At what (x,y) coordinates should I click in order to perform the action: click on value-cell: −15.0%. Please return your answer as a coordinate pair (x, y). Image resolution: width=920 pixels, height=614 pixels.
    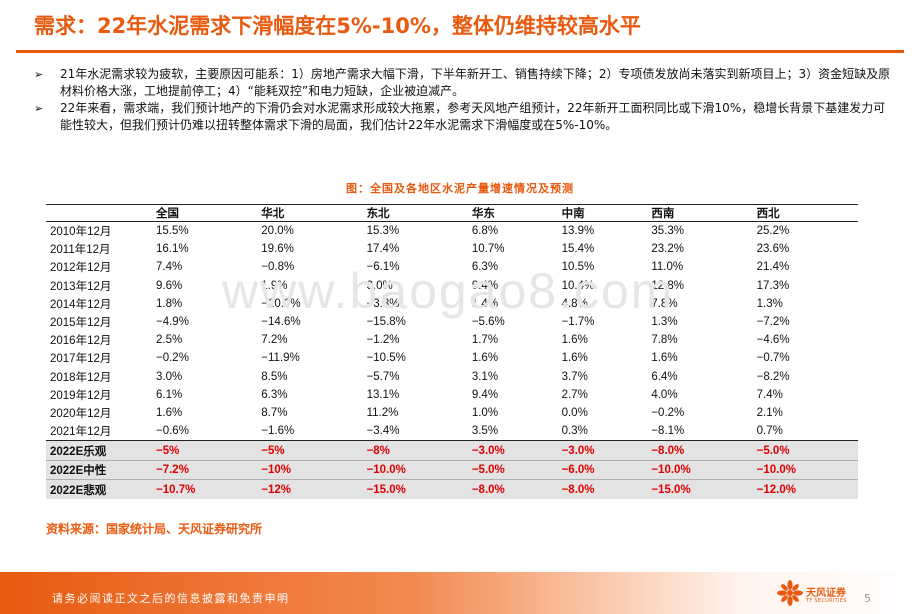
    Looking at the image, I should click on (415, 489).